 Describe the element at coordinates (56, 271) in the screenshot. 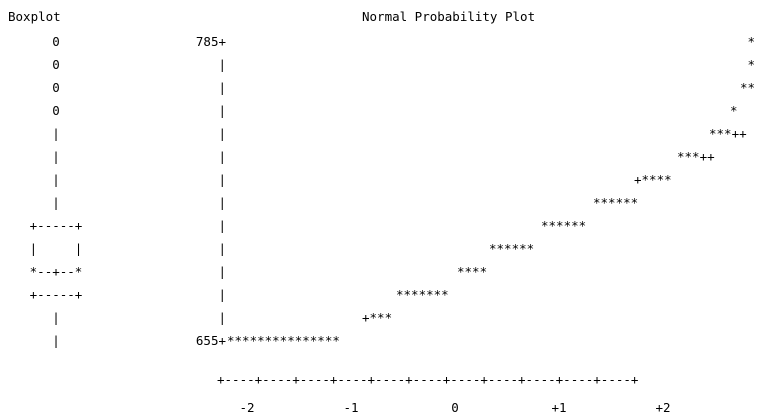

I see `boxplot-row: *--+--*` at that location.